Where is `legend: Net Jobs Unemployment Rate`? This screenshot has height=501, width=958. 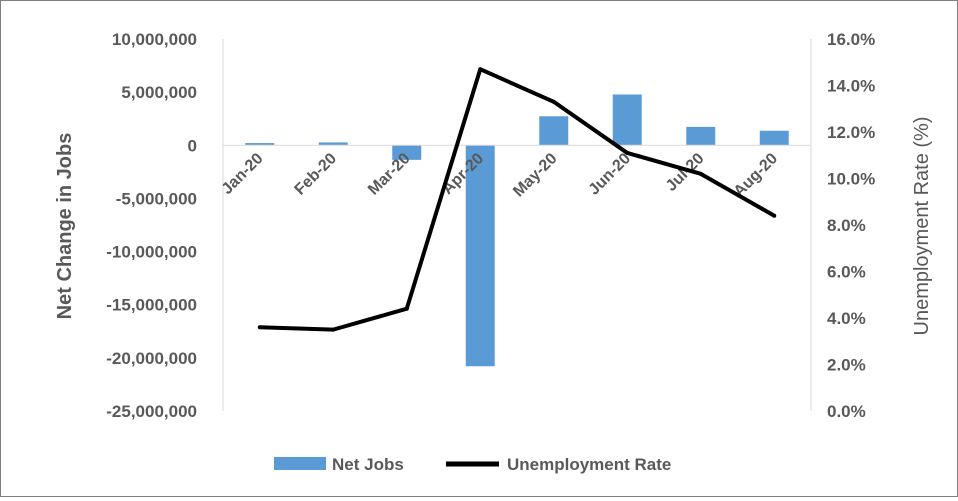
legend: Net Jobs Unemployment Rate is located at coordinates (472, 464).